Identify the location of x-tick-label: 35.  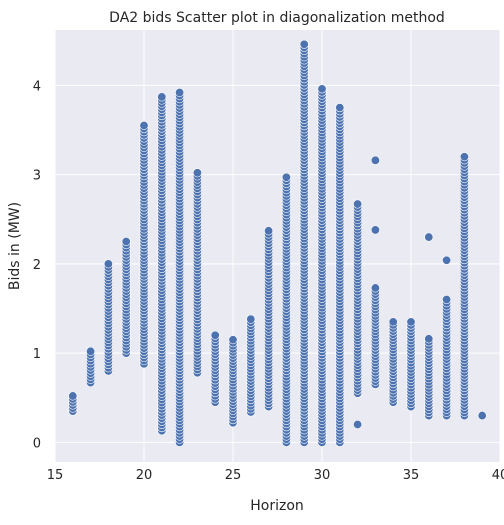
(411, 475).